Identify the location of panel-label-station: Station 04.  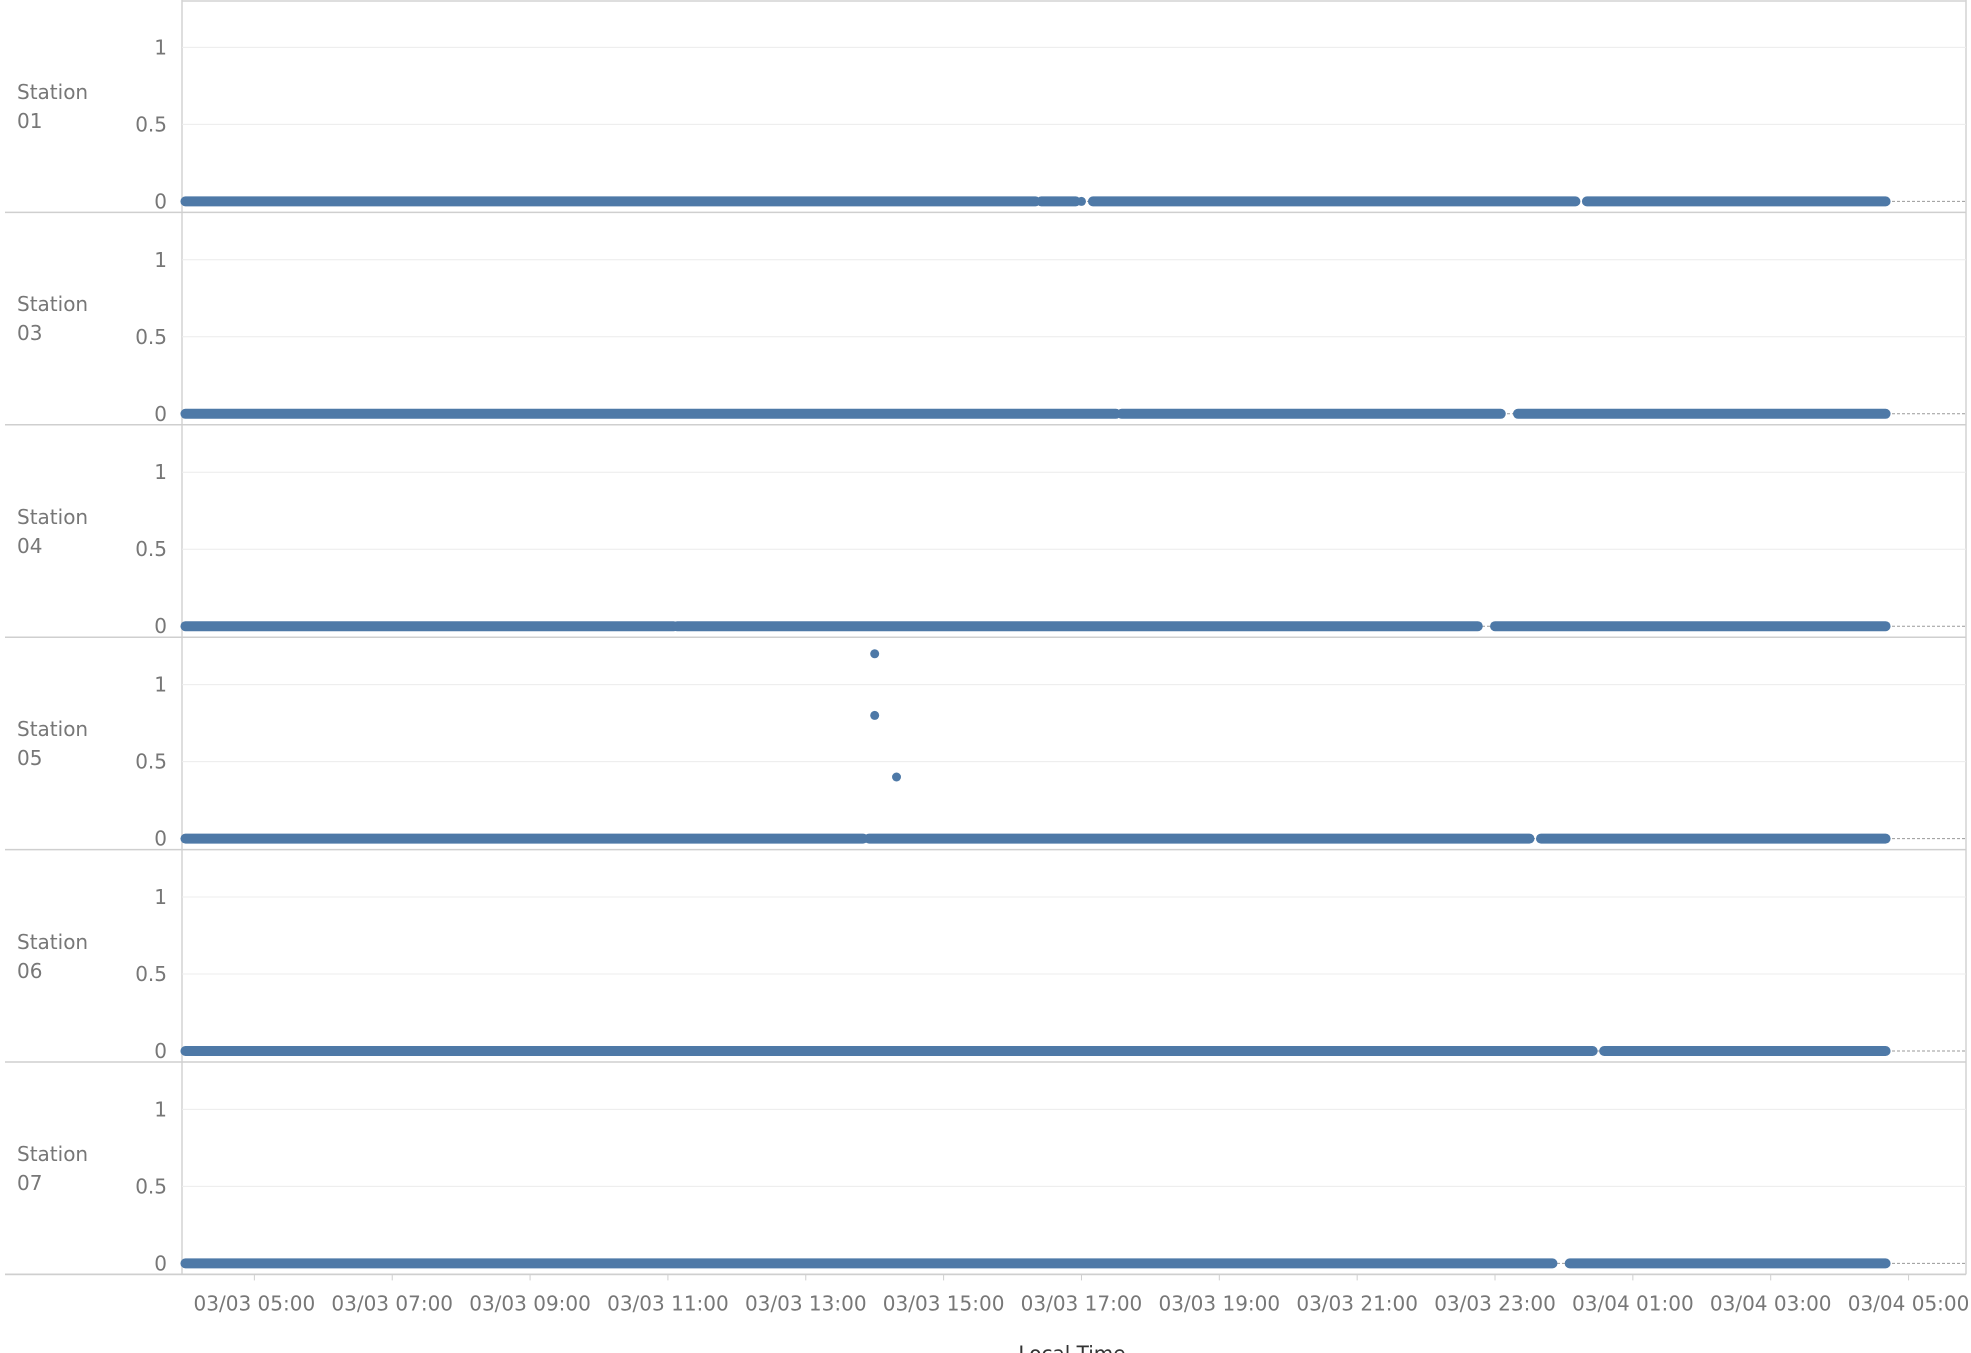
(53, 531).